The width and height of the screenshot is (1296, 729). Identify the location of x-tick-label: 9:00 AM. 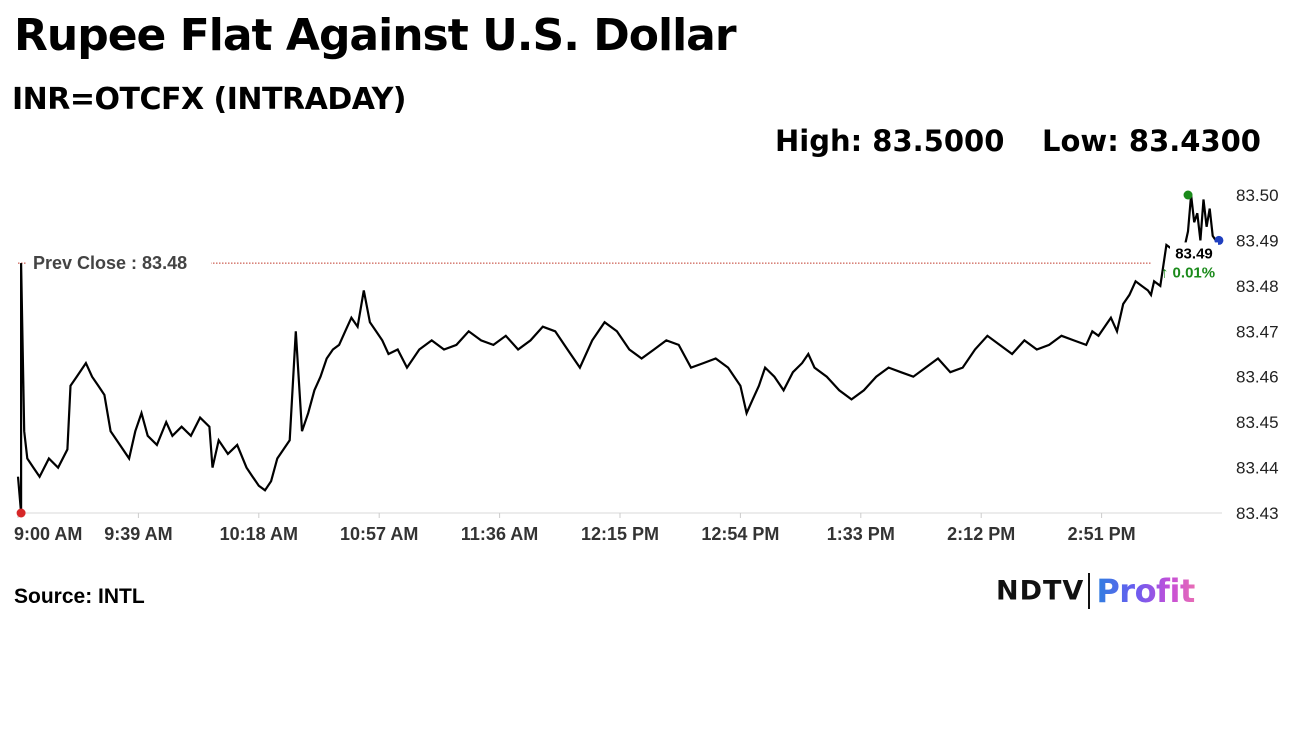
(48, 534).